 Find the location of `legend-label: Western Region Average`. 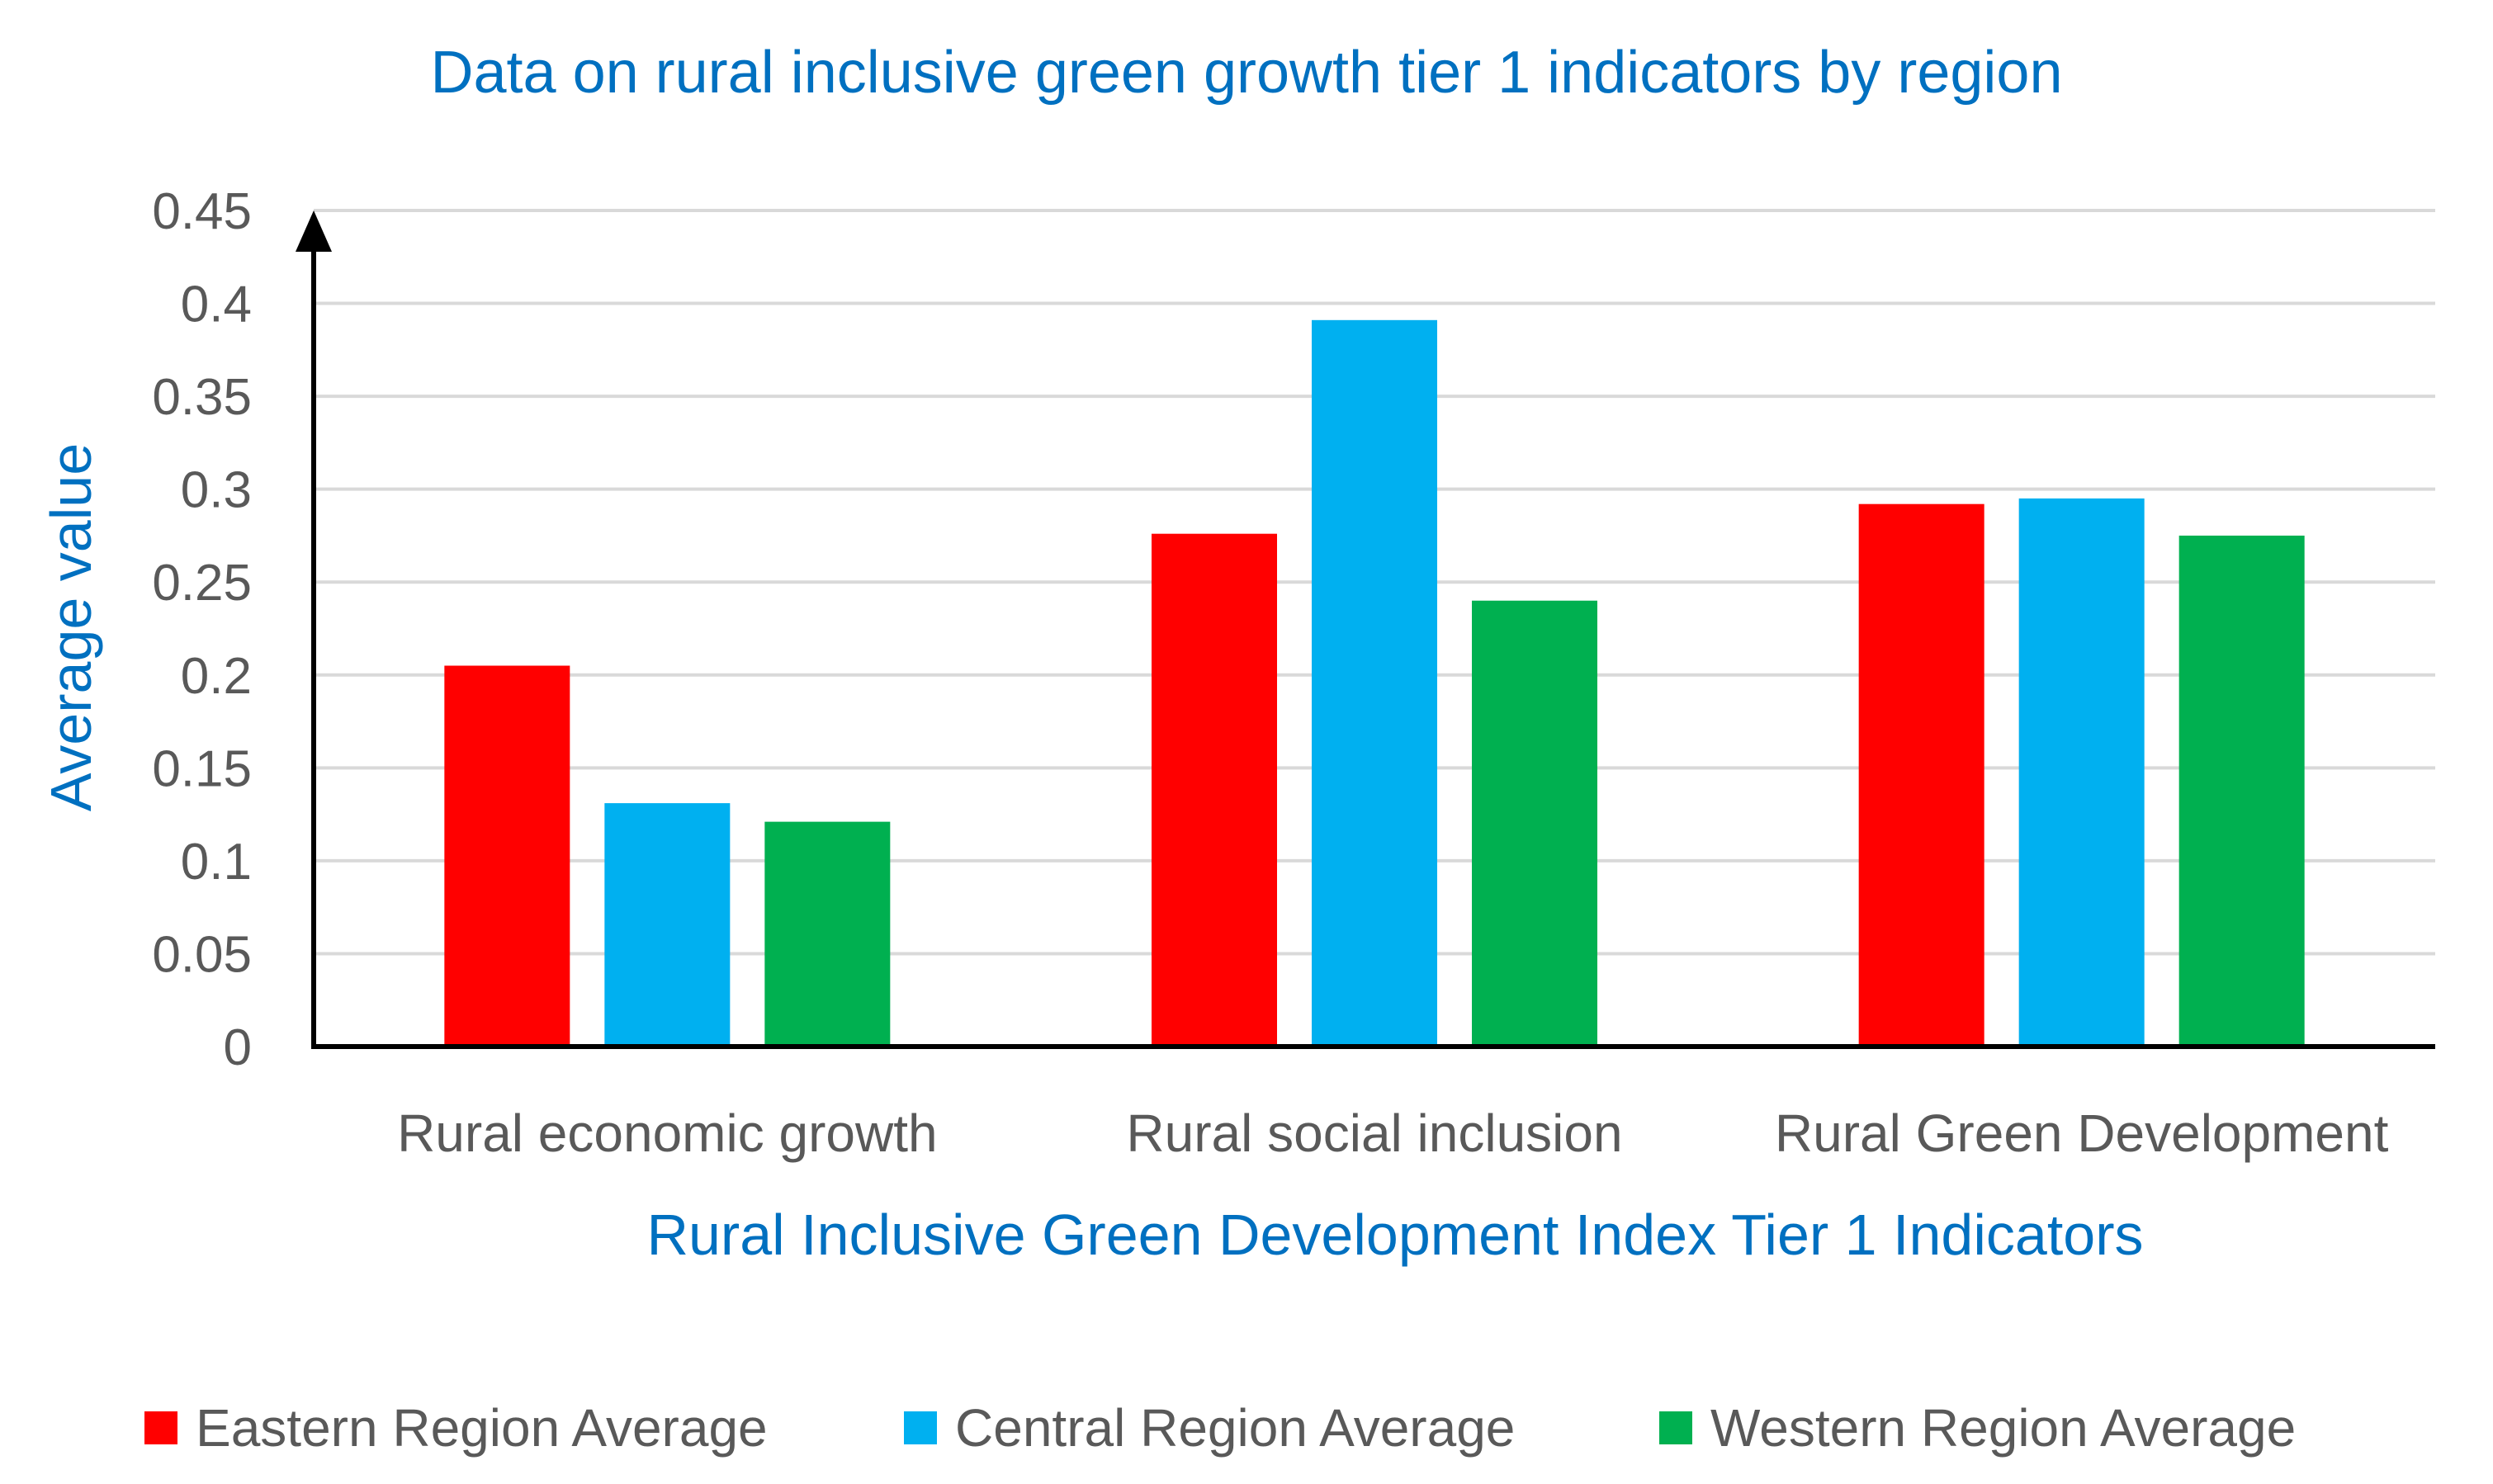

legend-label: Western Region Average is located at coordinates (2003, 1428).